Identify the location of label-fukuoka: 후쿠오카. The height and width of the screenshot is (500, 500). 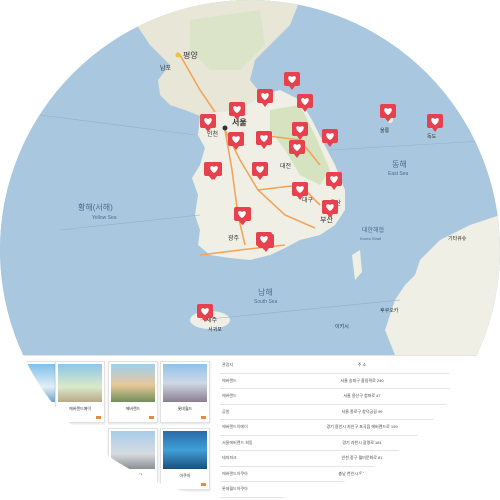
(389, 310).